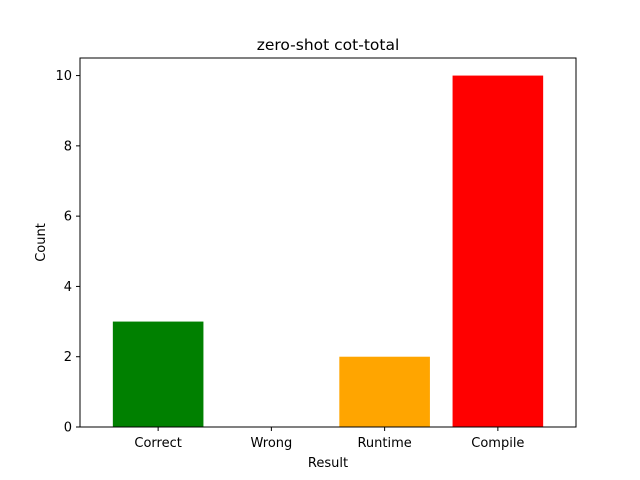 This screenshot has width=640, height=480. Describe the element at coordinates (68, 217) in the screenshot. I see `y-tick-label: 6` at that location.